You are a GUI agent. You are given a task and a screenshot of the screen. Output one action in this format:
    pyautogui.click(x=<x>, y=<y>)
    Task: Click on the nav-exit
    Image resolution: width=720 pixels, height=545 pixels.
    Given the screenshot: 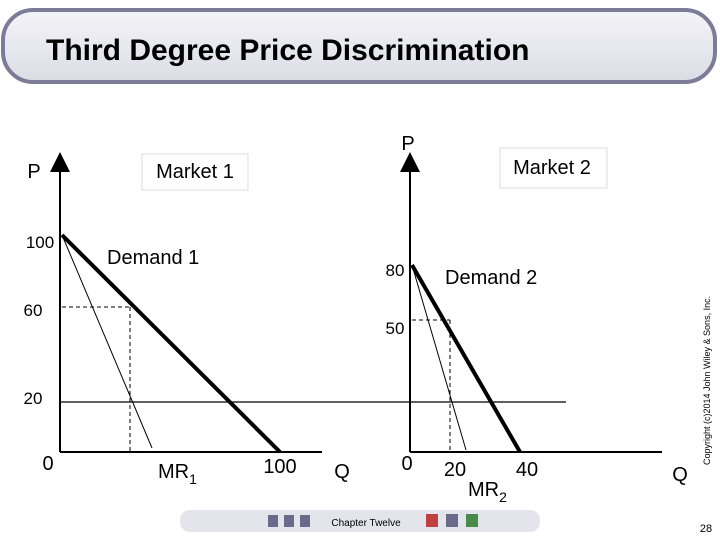 What is the action you would take?
    pyautogui.click(x=472, y=520)
    